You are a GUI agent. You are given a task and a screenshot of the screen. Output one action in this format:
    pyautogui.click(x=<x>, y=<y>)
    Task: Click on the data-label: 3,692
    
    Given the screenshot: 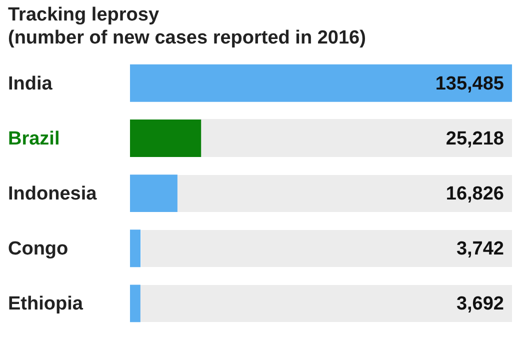 What is the action you would take?
    pyautogui.click(x=480, y=304)
    